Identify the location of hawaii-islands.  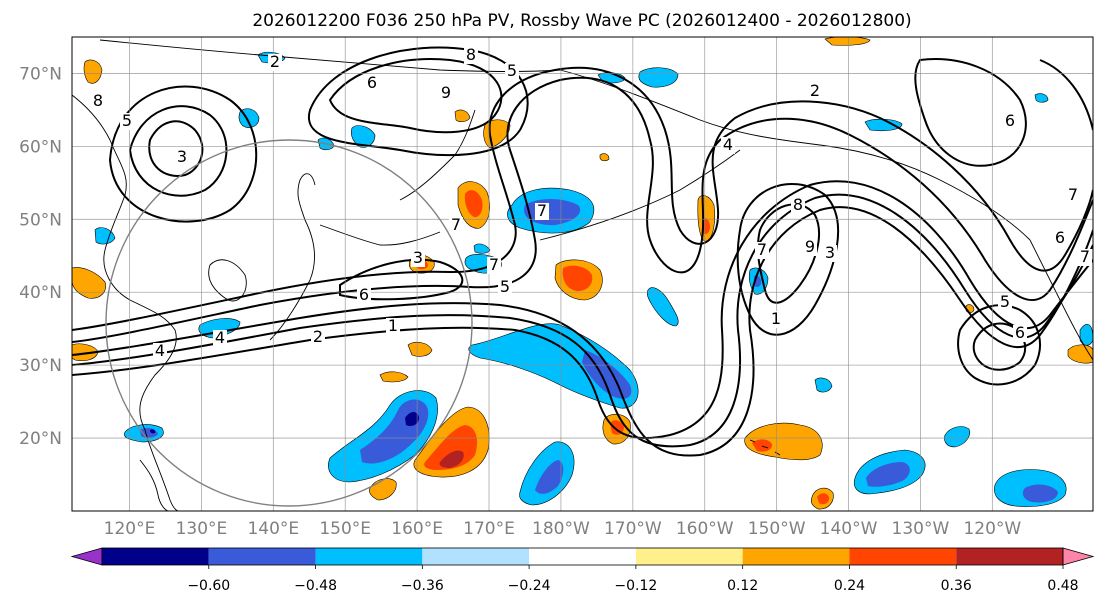
(765, 447).